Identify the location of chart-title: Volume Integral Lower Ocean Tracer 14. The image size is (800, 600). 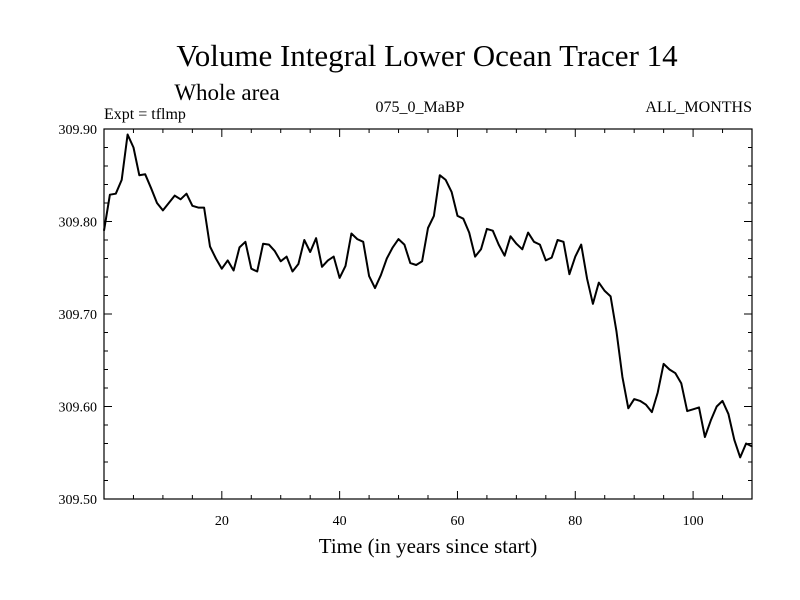
(427, 55).